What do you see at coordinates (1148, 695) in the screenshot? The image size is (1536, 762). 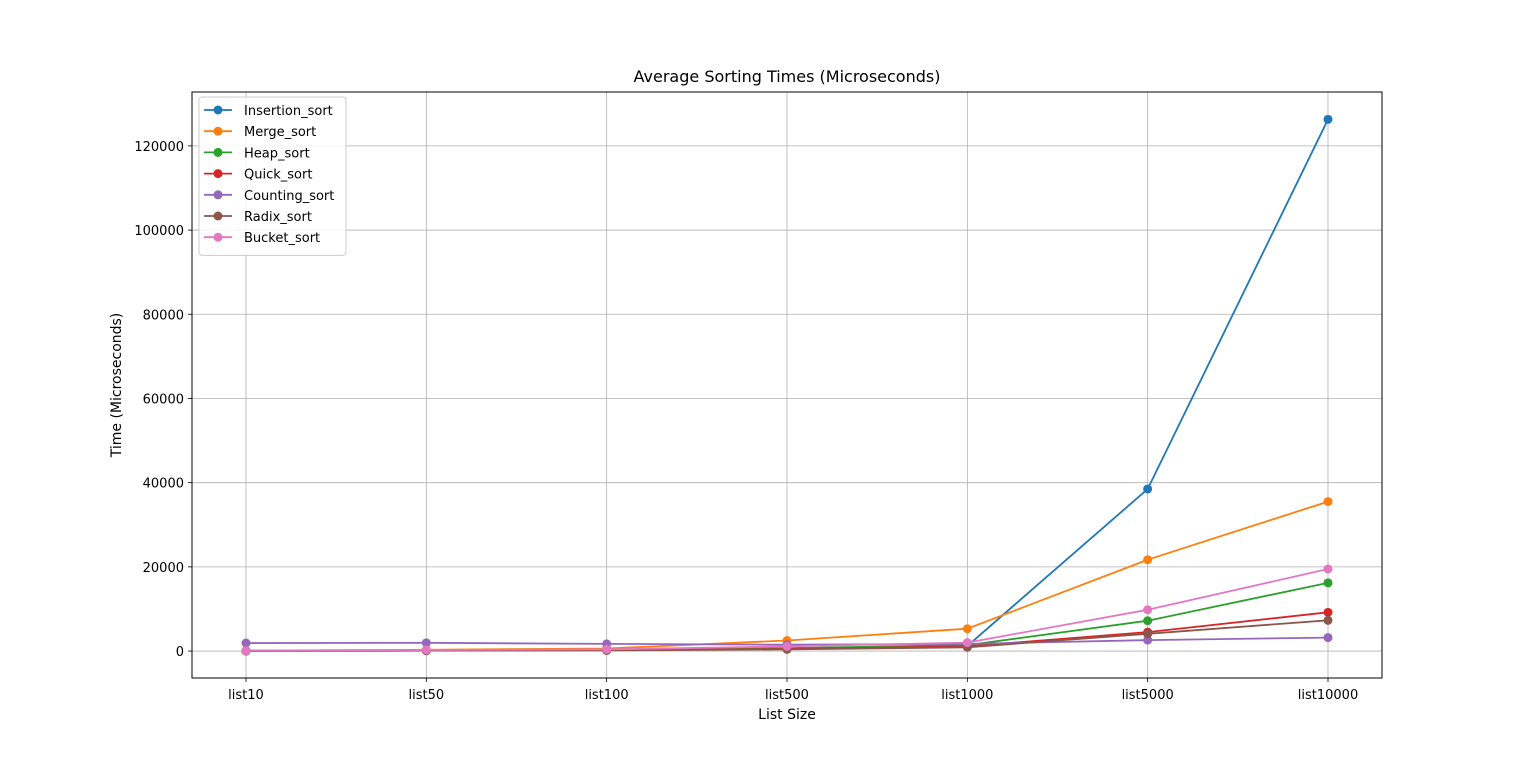 I see `x-tick-label: list5000` at bounding box center [1148, 695].